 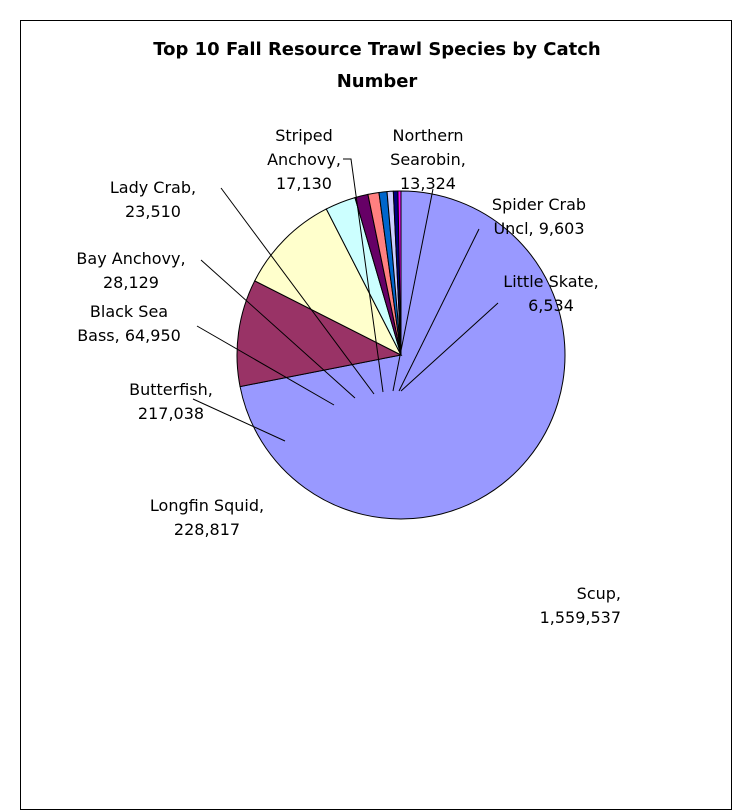 I want to click on slice-label-northern-searobin: Northern Searobin, 13,324, so click(x=428, y=159).